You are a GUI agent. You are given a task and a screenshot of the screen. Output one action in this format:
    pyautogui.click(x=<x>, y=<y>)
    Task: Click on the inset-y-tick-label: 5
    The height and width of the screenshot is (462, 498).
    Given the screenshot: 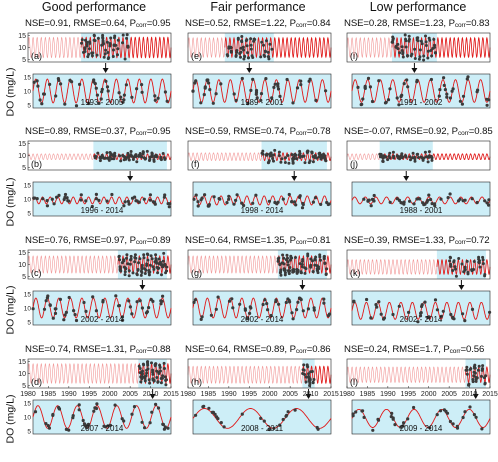 What is the action you would take?
    pyautogui.click(x=29, y=214)
    